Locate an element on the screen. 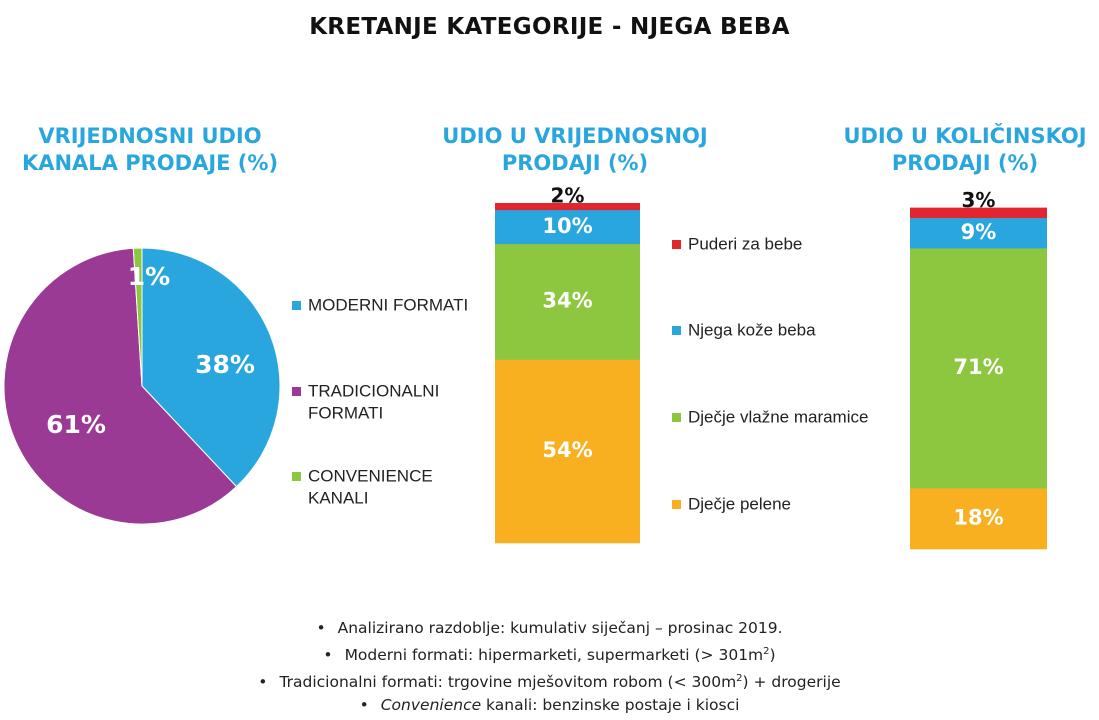 The height and width of the screenshot is (720, 1099). volume-bar-value-label-puderi-za-bebe: 3% is located at coordinates (979, 200).